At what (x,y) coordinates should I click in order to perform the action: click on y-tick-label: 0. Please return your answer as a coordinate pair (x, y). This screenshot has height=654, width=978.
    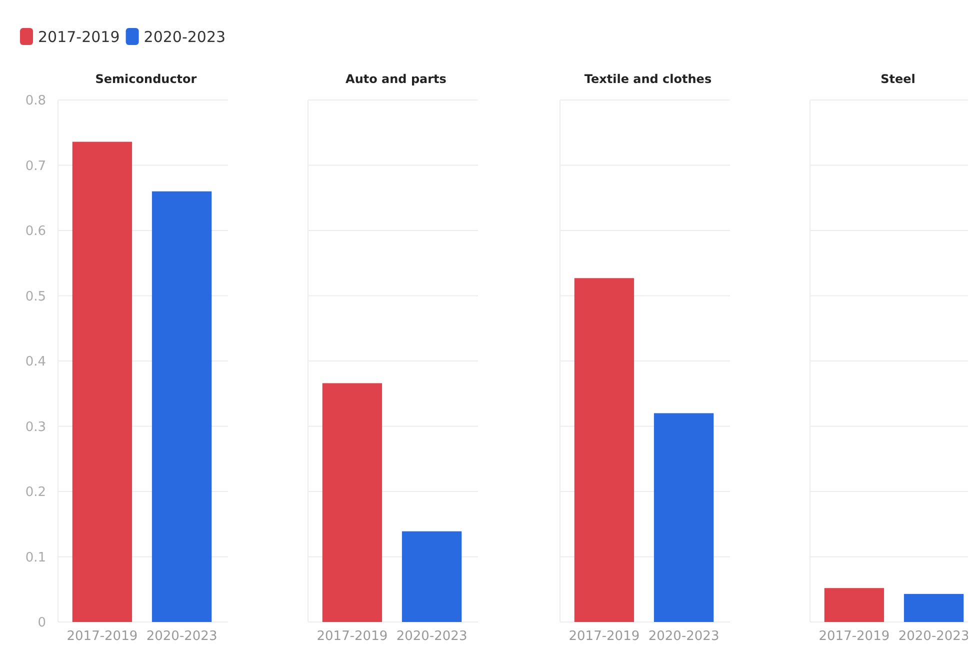
    Looking at the image, I should click on (42, 623).